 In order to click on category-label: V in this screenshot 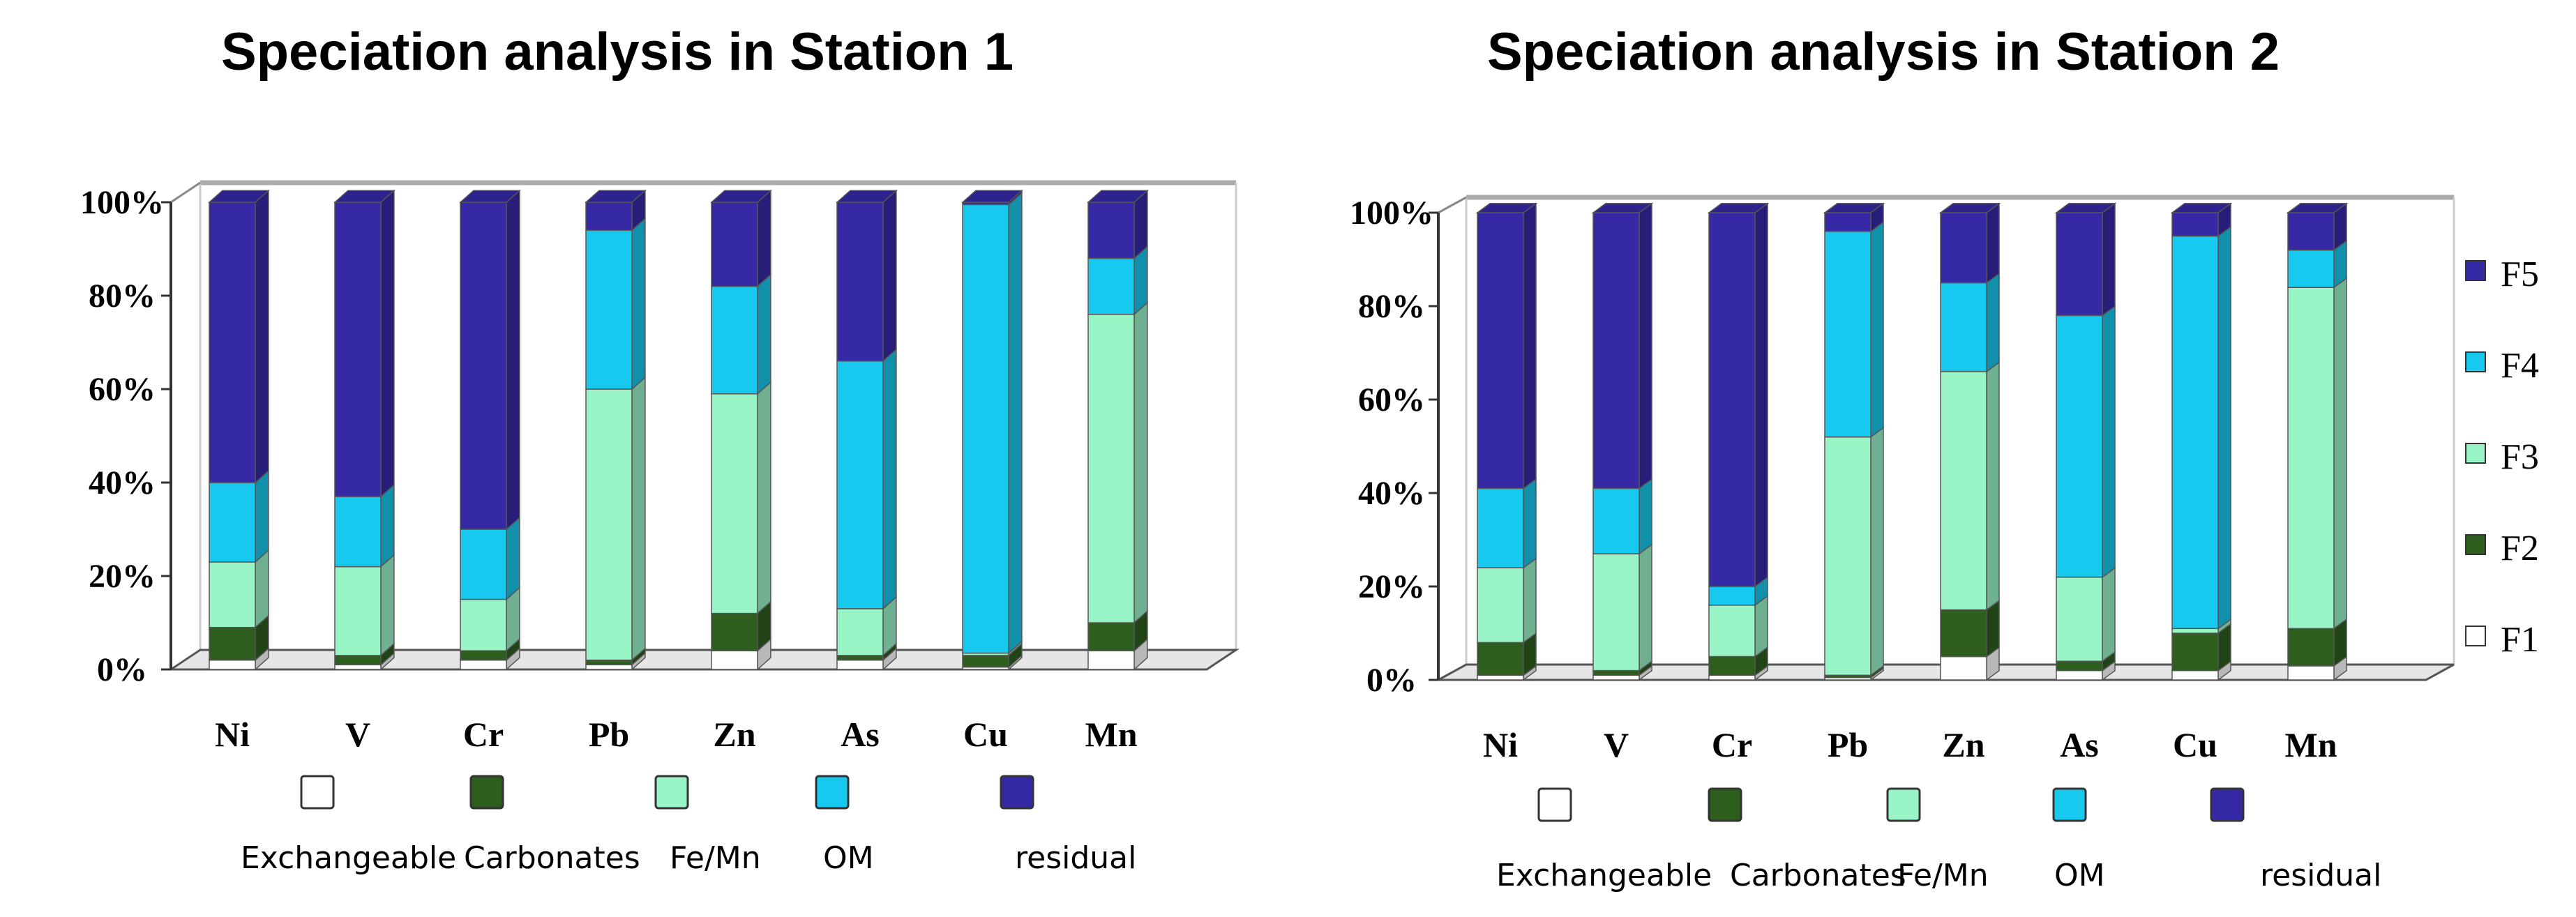, I will do `click(357, 734)`.